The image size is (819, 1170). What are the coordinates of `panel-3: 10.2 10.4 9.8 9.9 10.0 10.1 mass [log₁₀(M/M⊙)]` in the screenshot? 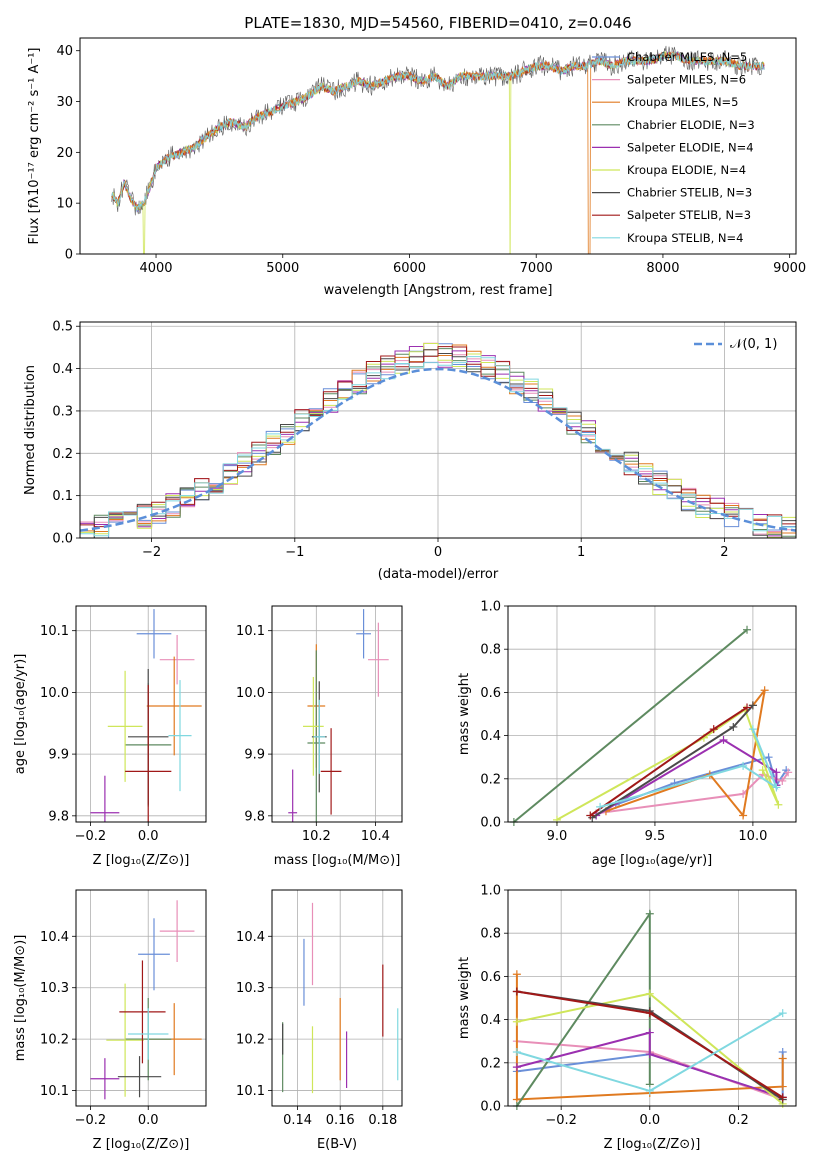 It's located at (319, 736).